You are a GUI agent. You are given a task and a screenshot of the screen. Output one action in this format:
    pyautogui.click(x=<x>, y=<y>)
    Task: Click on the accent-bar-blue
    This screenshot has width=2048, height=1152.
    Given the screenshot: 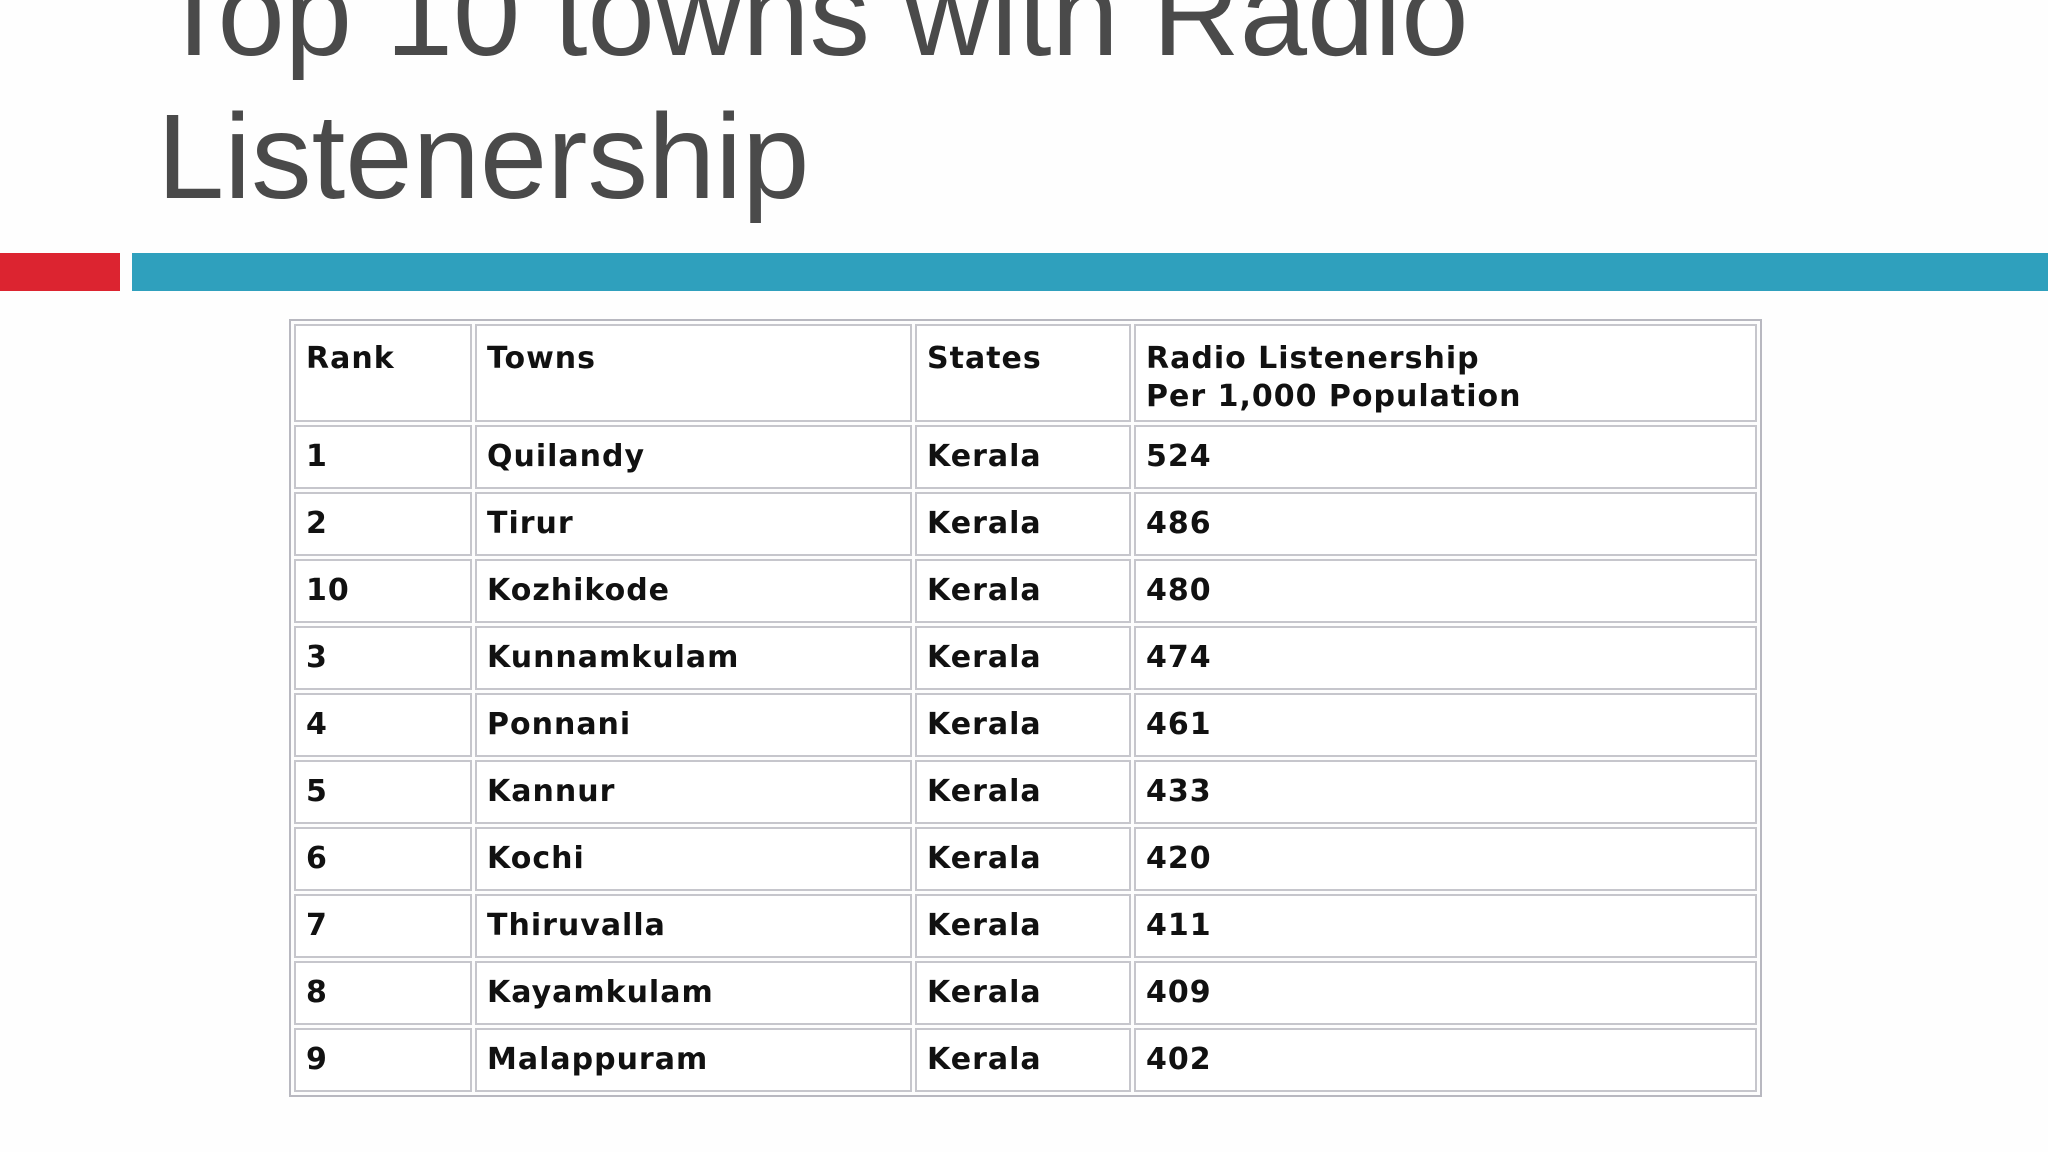 What is the action you would take?
    pyautogui.click(x=1090, y=272)
    